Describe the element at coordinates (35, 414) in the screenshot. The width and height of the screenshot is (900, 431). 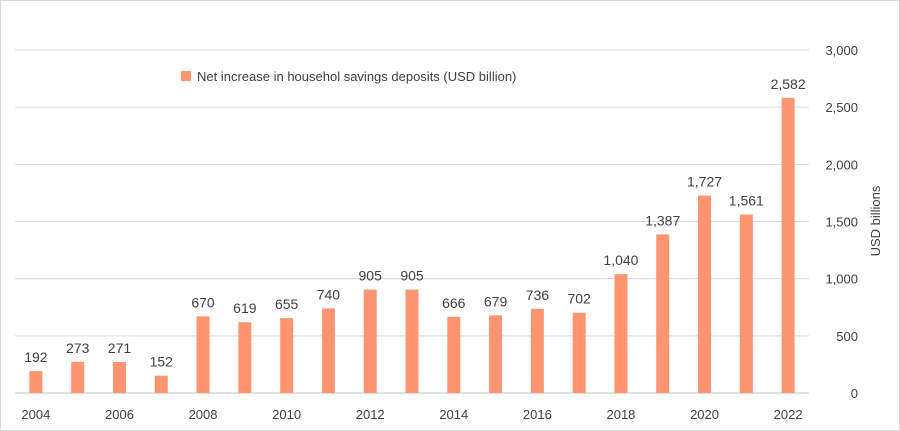
I see `x-tick-label: 2004` at that location.